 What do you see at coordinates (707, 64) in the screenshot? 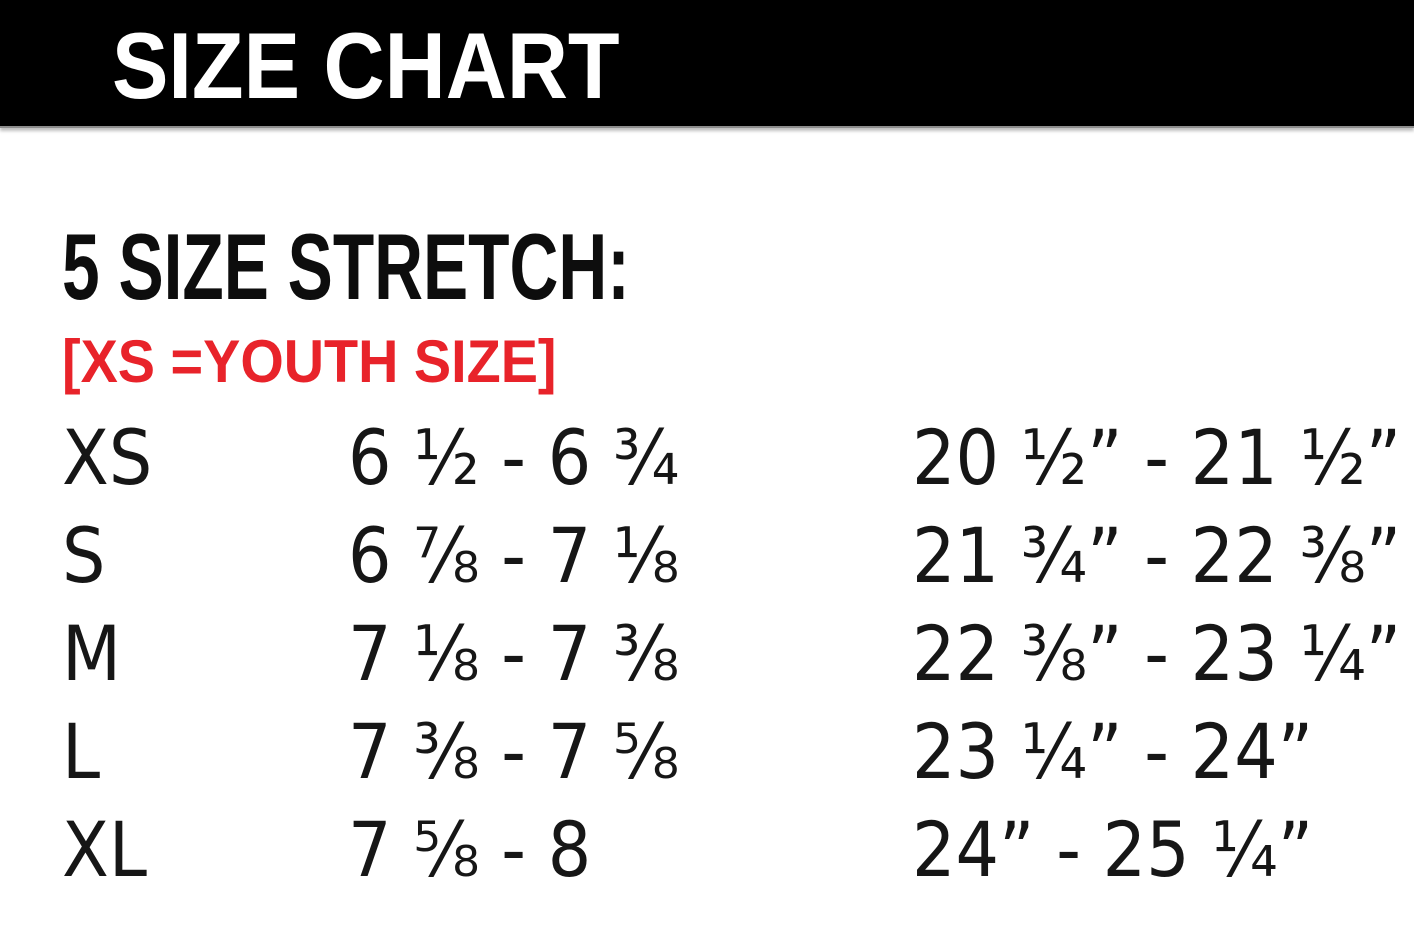
I see `size-chart-header: SIZE CHART` at bounding box center [707, 64].